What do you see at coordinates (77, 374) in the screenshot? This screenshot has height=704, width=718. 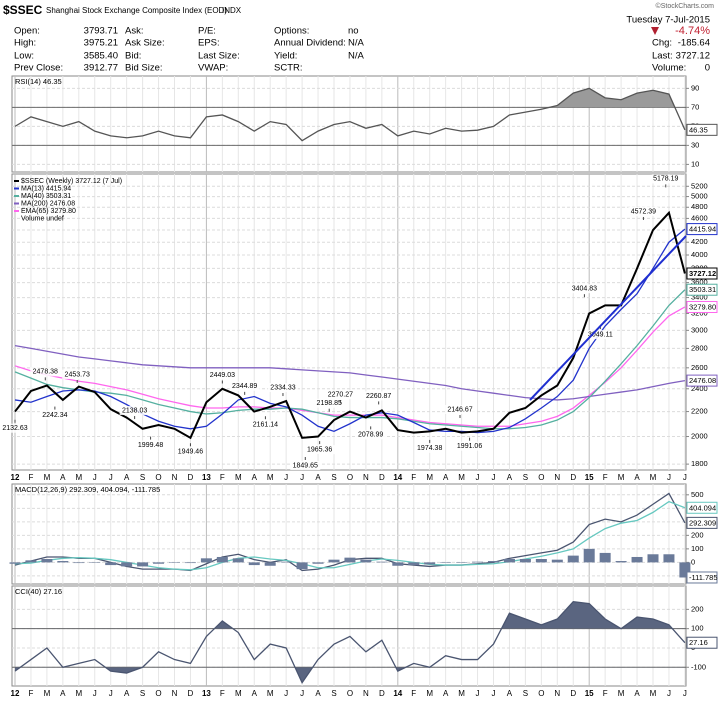 I see `annotation: 2453.73` at bounding box center [77, 374].